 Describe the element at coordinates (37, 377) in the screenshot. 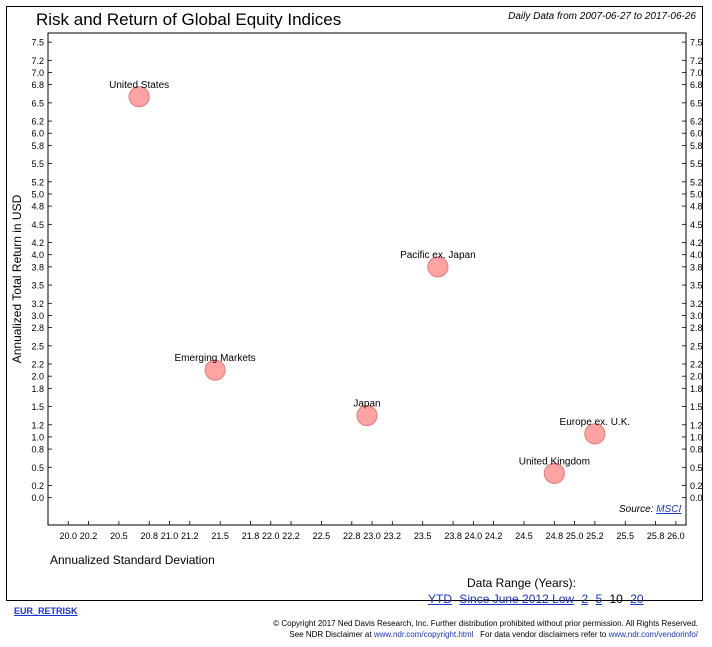

I see `y-tick-label-left: 2.0` at that location.